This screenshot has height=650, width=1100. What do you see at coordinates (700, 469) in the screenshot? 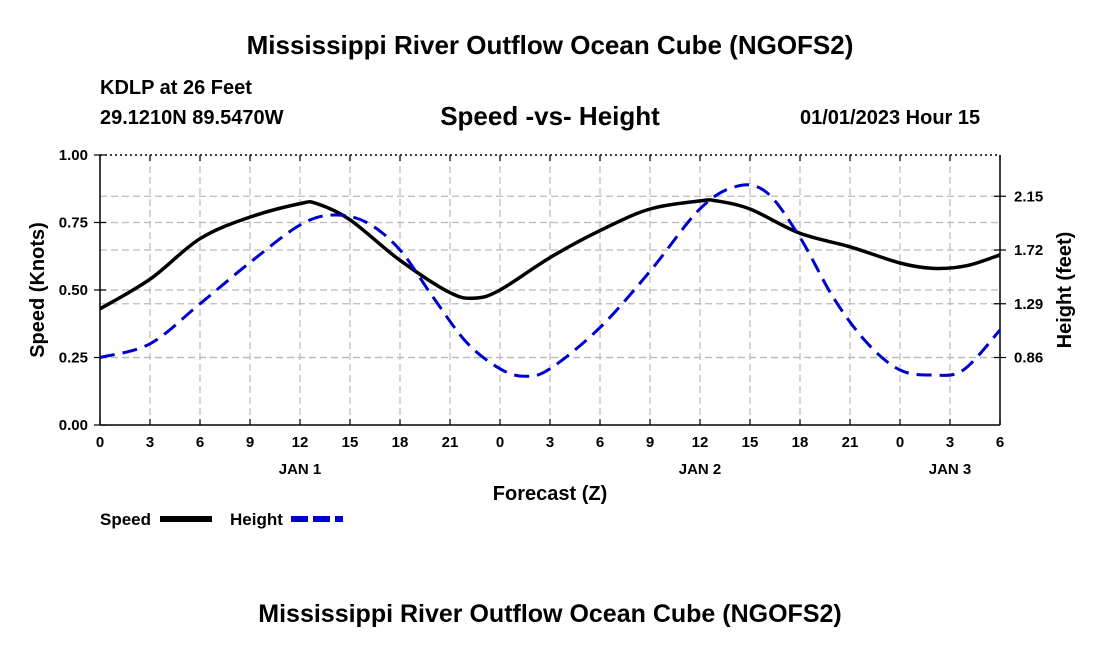
I see `day-label: JAN 2` at bounding box center [700, 469].